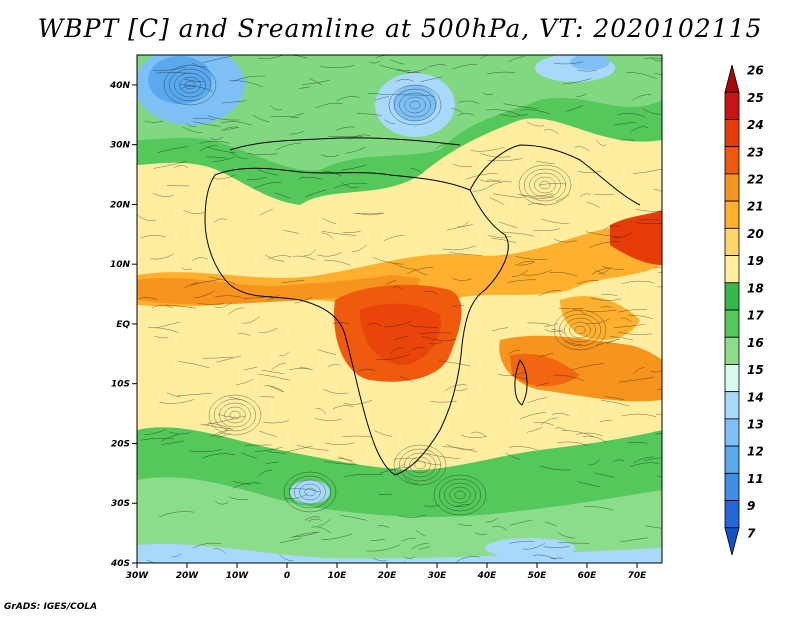 Image resolution: width=800 pixels, height=618 pixels. Describe the element at coordinates (388, 576) in the screenshot. I see `lon-label: 20E` at that location.